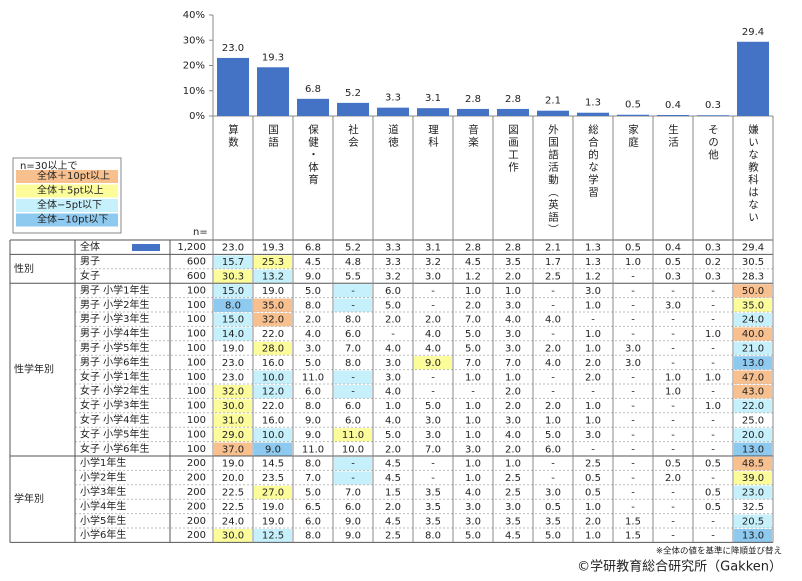 The width and height of the screenshot is (802, 581). I want to click on n-cell: 100, so click(196, 377).